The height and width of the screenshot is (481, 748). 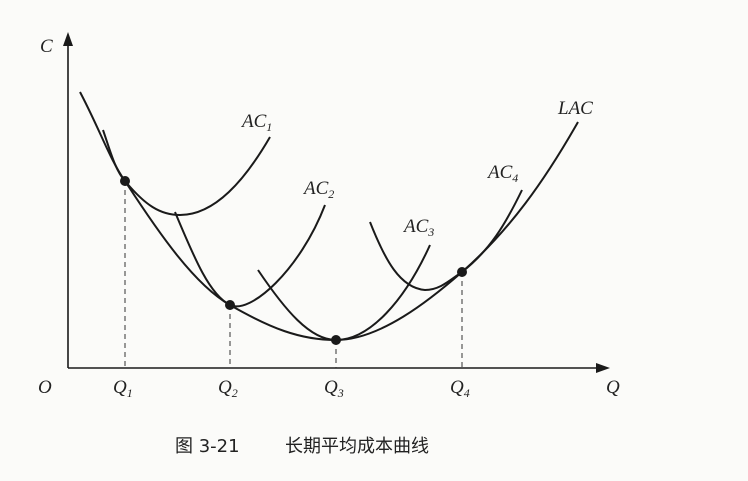 What do you see at coordinates (207, 446) in the screenshot?
I see `caption-number: 图 3-21` at bounding box center [207, 446].